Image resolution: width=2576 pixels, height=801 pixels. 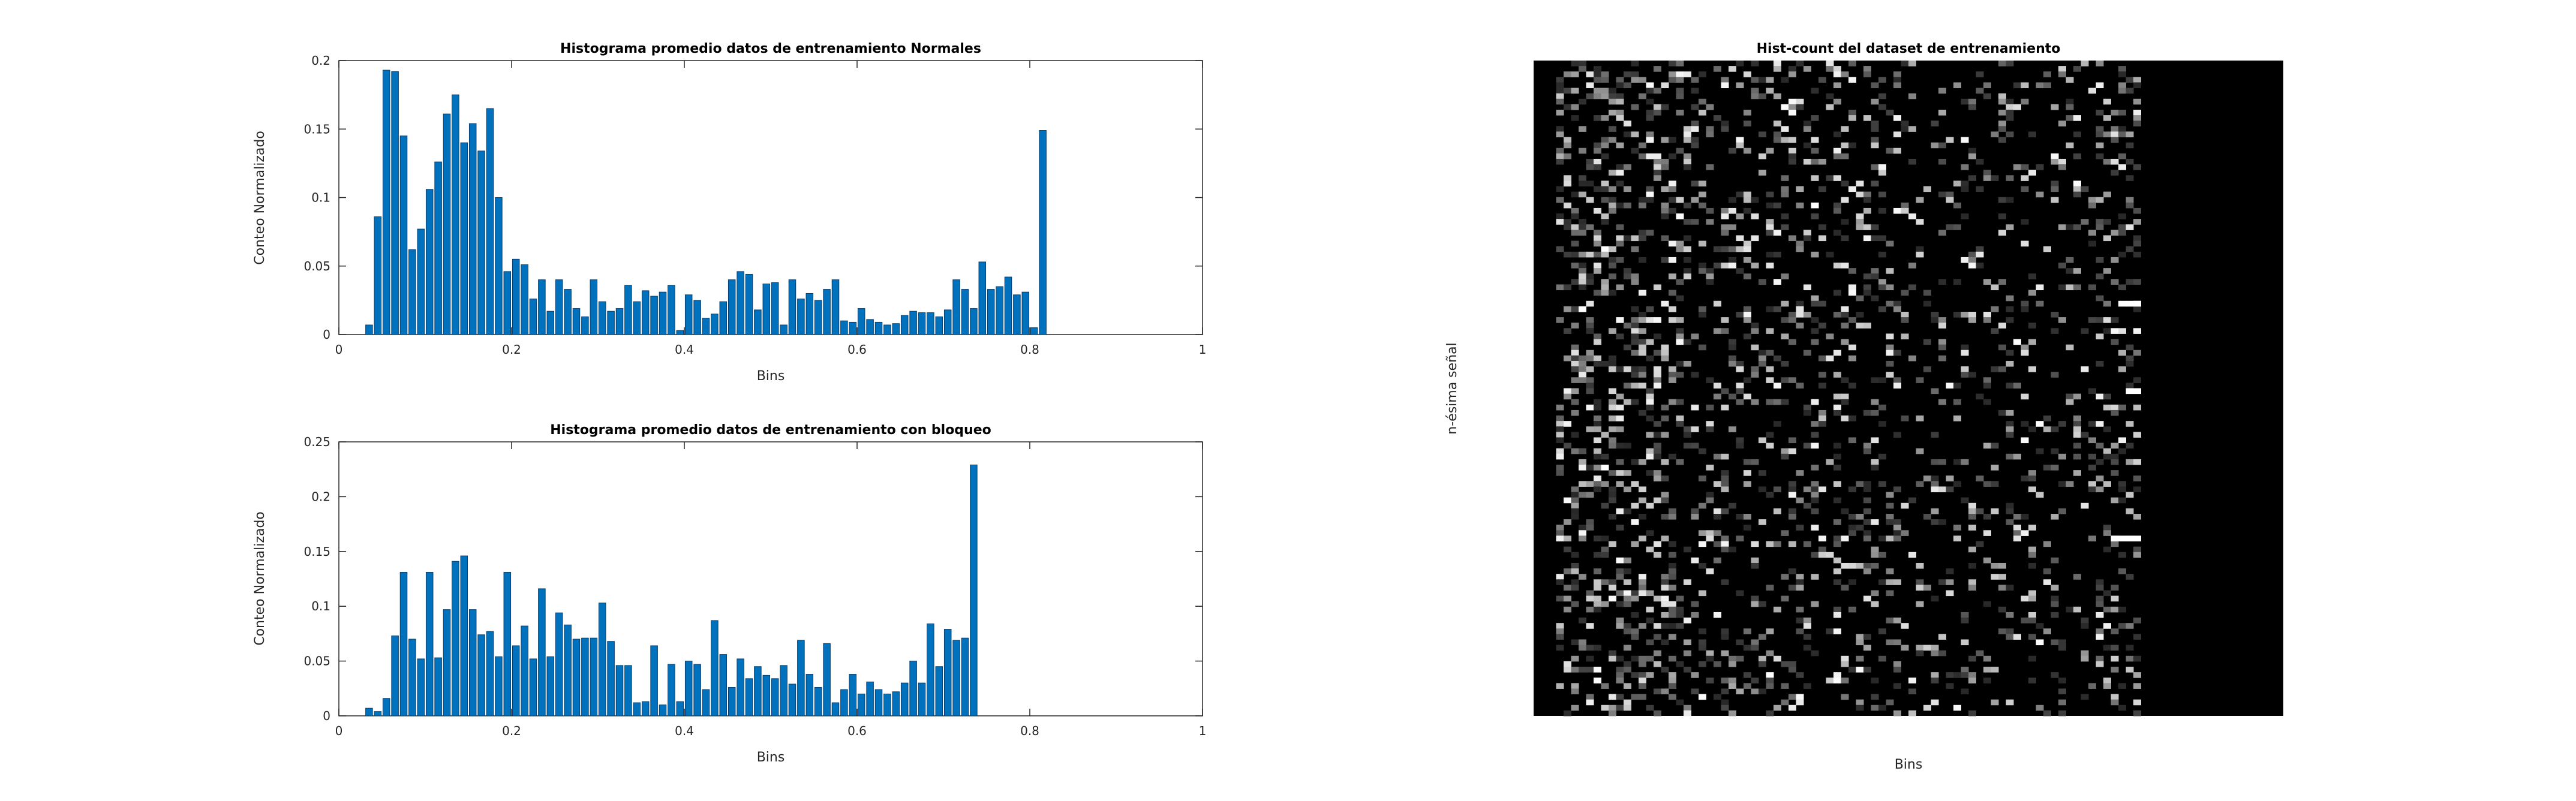 I want to click on y-tick-label: 0.2, so click(x=320, y=61).